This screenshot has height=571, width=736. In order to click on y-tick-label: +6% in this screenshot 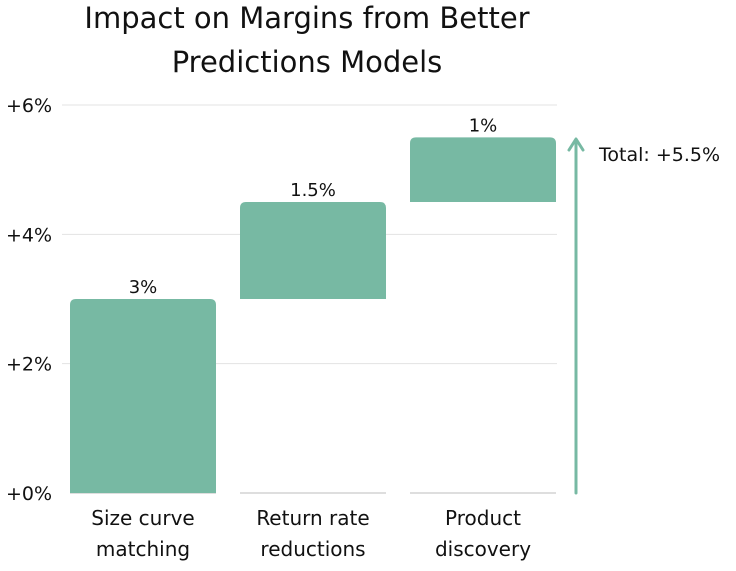, I will do `click(29, 106)`.